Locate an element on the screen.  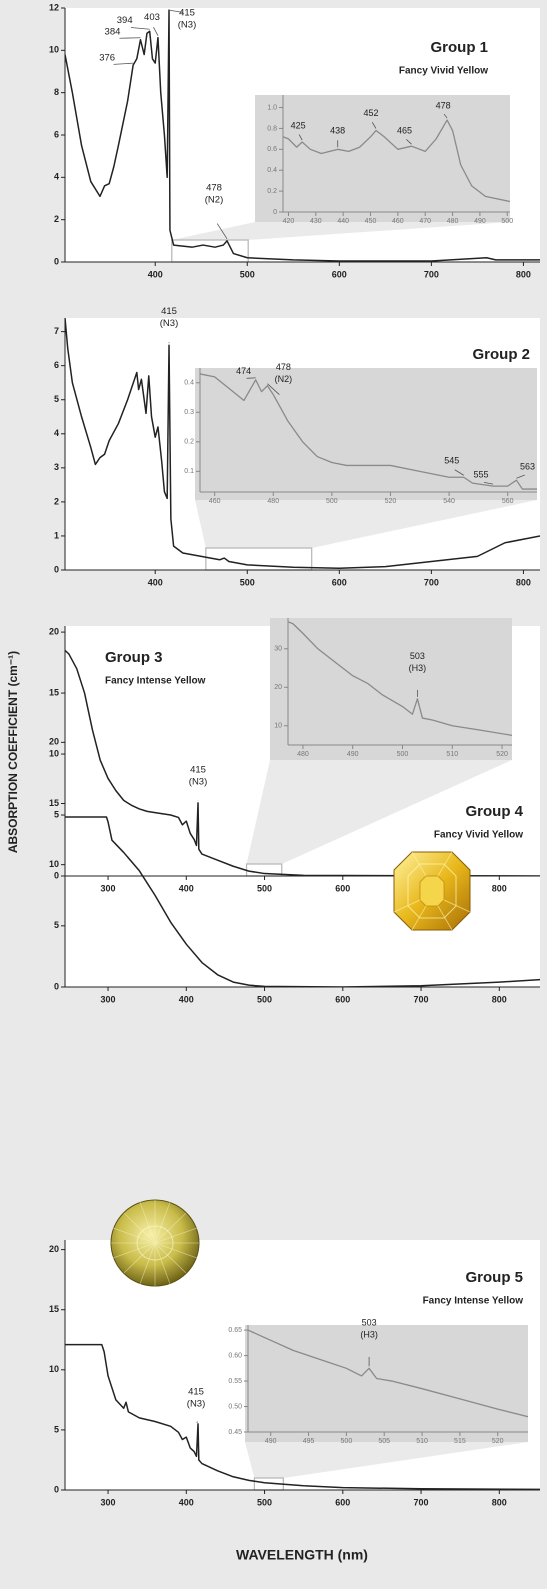
x-axis-label: WAVELENGTH (nm) is located at coordinates (302, 1555).